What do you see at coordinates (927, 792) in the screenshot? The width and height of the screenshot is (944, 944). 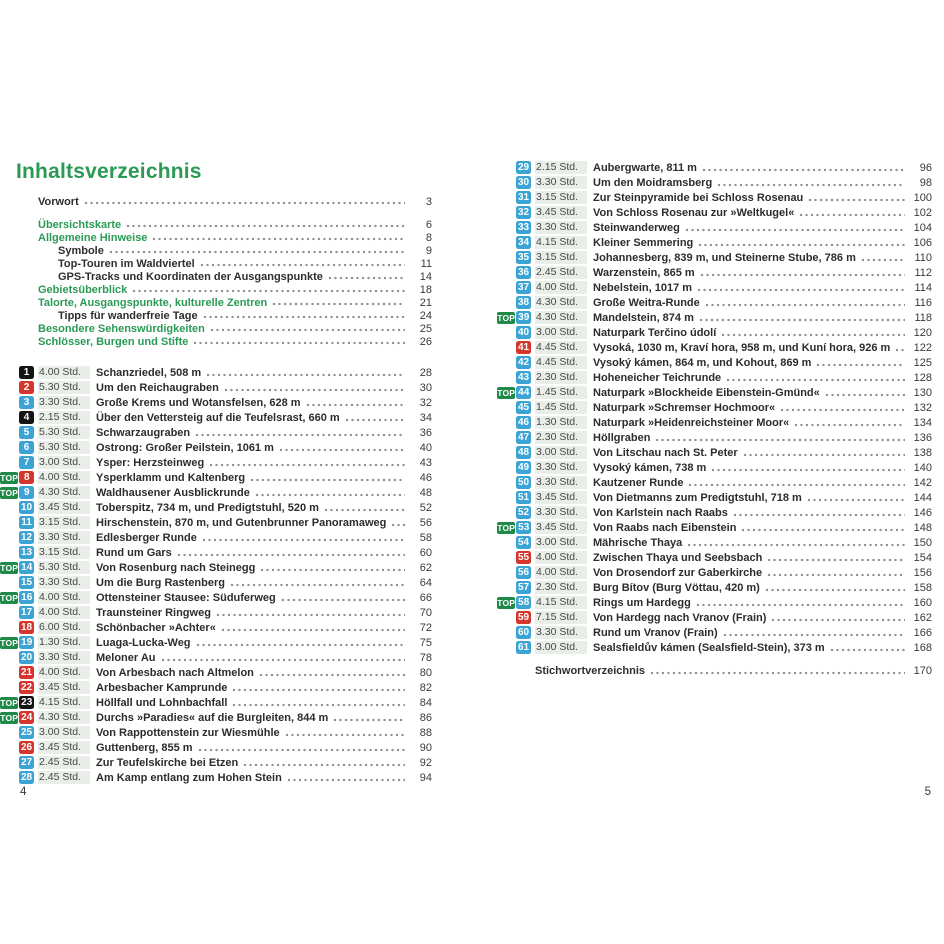 I see `page-number-right: 5` at bounding box center [927, 792].